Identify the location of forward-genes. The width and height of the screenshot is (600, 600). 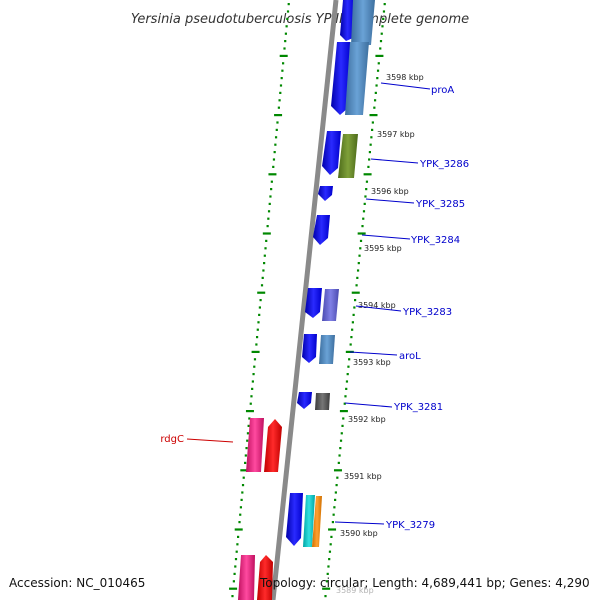
(330, 273).